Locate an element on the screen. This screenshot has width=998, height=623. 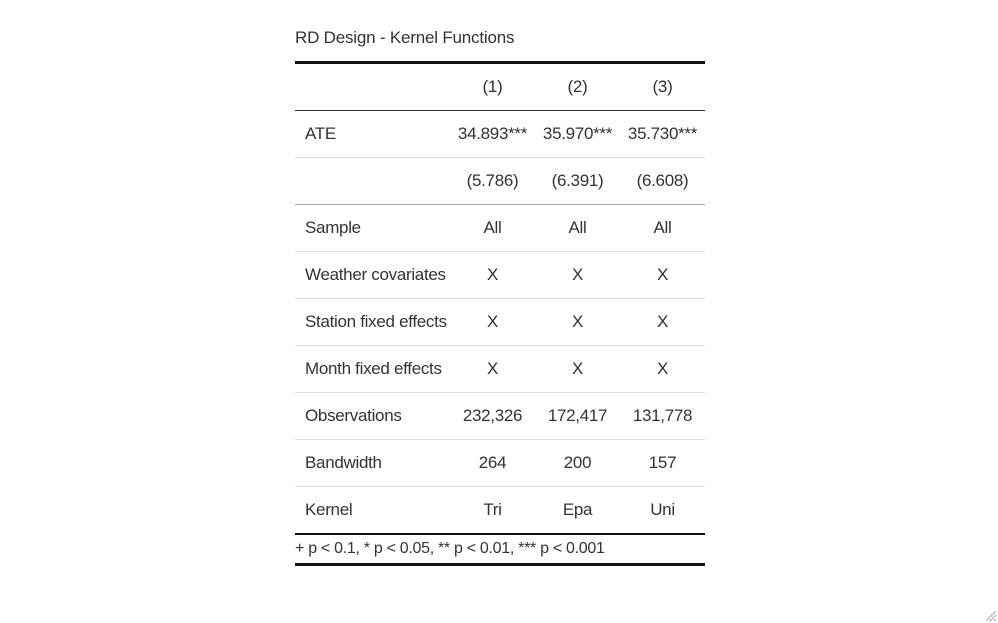
row-label: Month fixed effects is located at coordinates (372, 369).